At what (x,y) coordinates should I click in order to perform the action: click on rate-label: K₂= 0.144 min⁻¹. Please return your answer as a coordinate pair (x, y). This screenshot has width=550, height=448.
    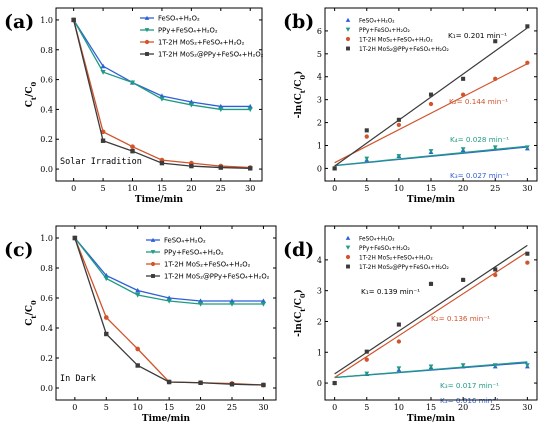
    Looking at the image, I should click on (478, 101).